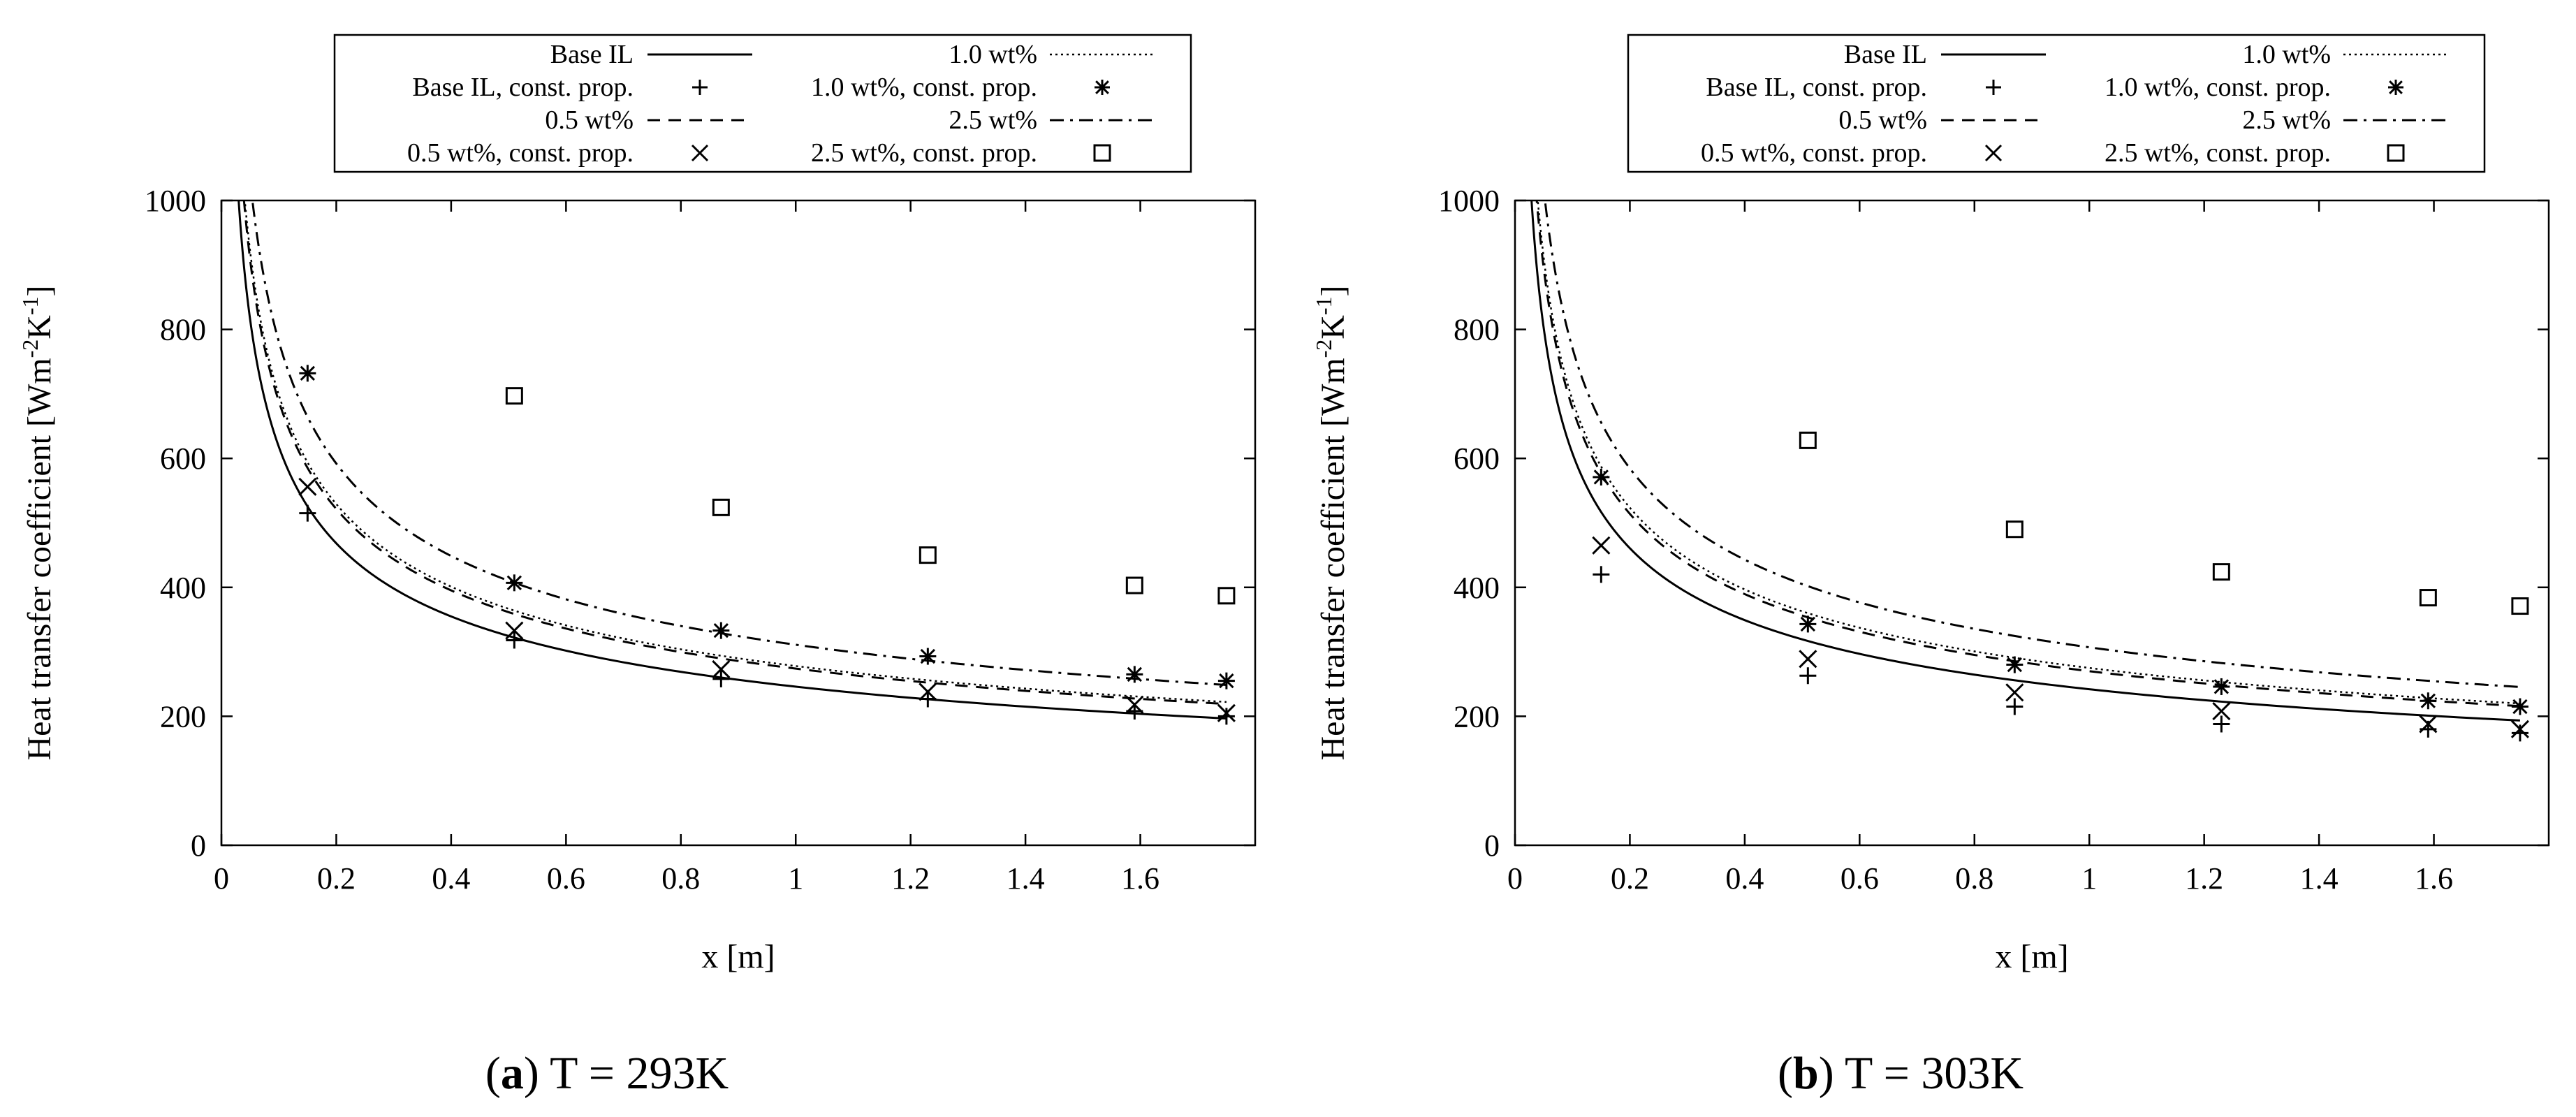  I want to click on legend-marker-1-0-wt-const-prop-d2, so click(1102, 87).